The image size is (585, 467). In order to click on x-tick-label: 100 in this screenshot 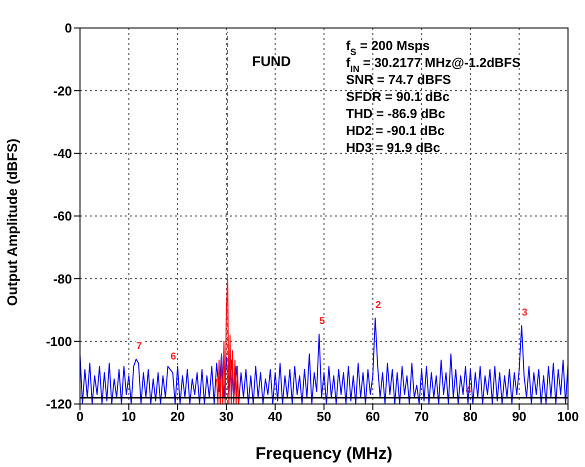, I will do `click(568, 416)`.